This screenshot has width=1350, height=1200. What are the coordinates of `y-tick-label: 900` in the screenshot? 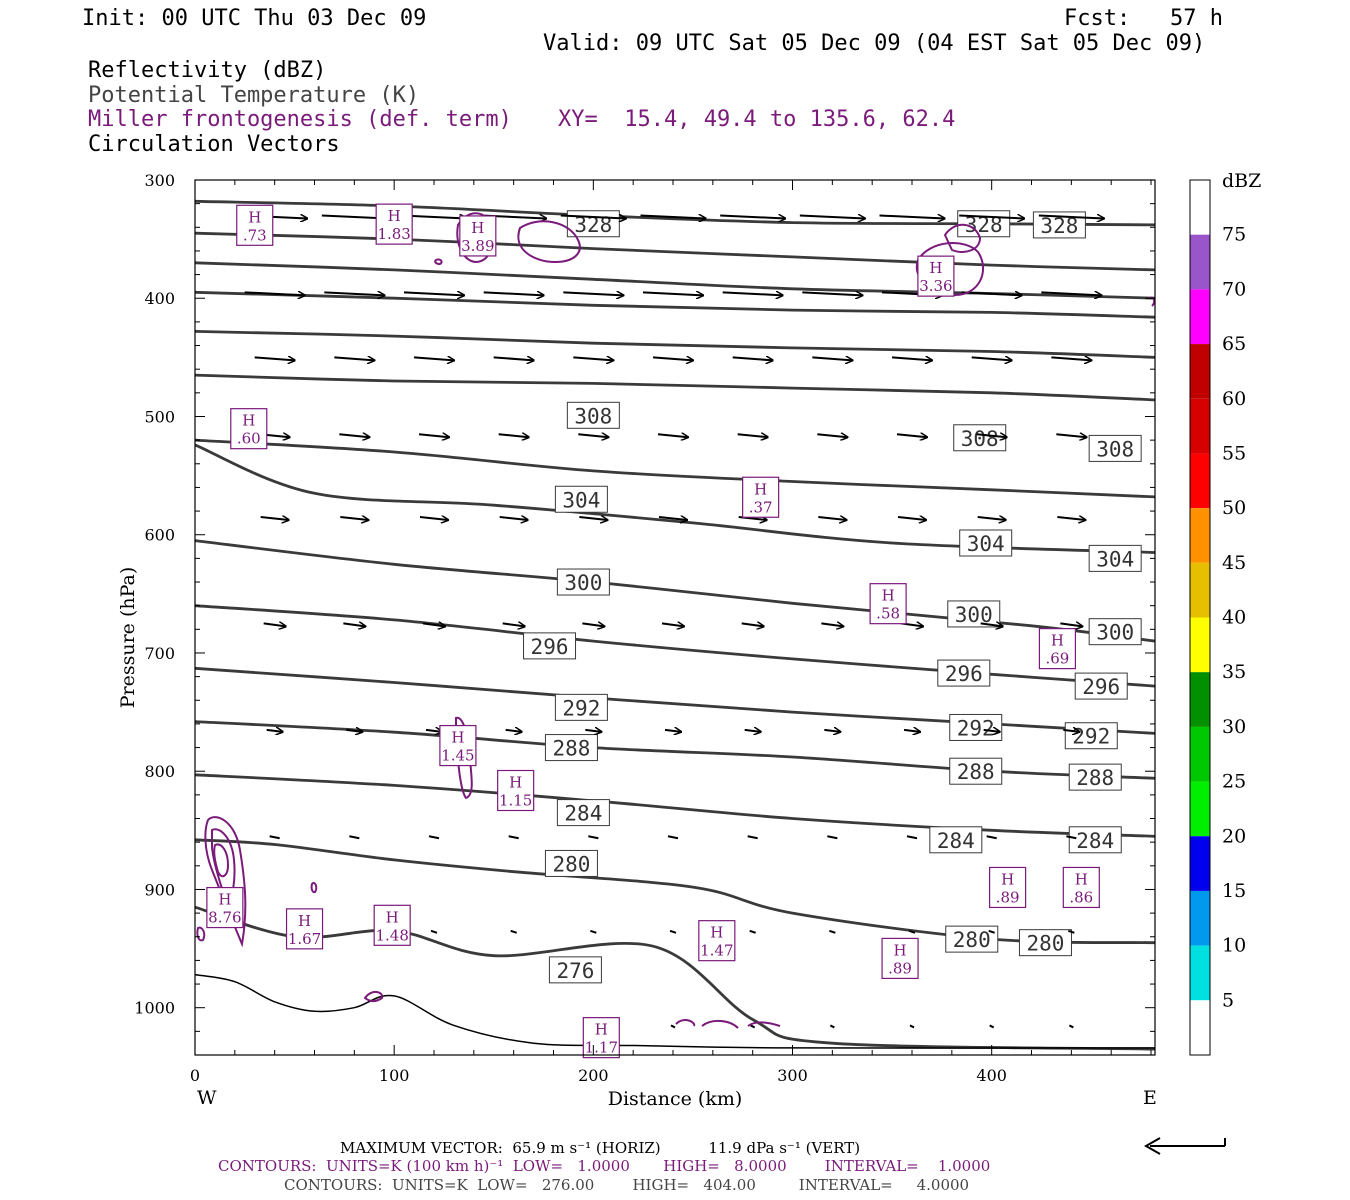 It's located at (159, 889).